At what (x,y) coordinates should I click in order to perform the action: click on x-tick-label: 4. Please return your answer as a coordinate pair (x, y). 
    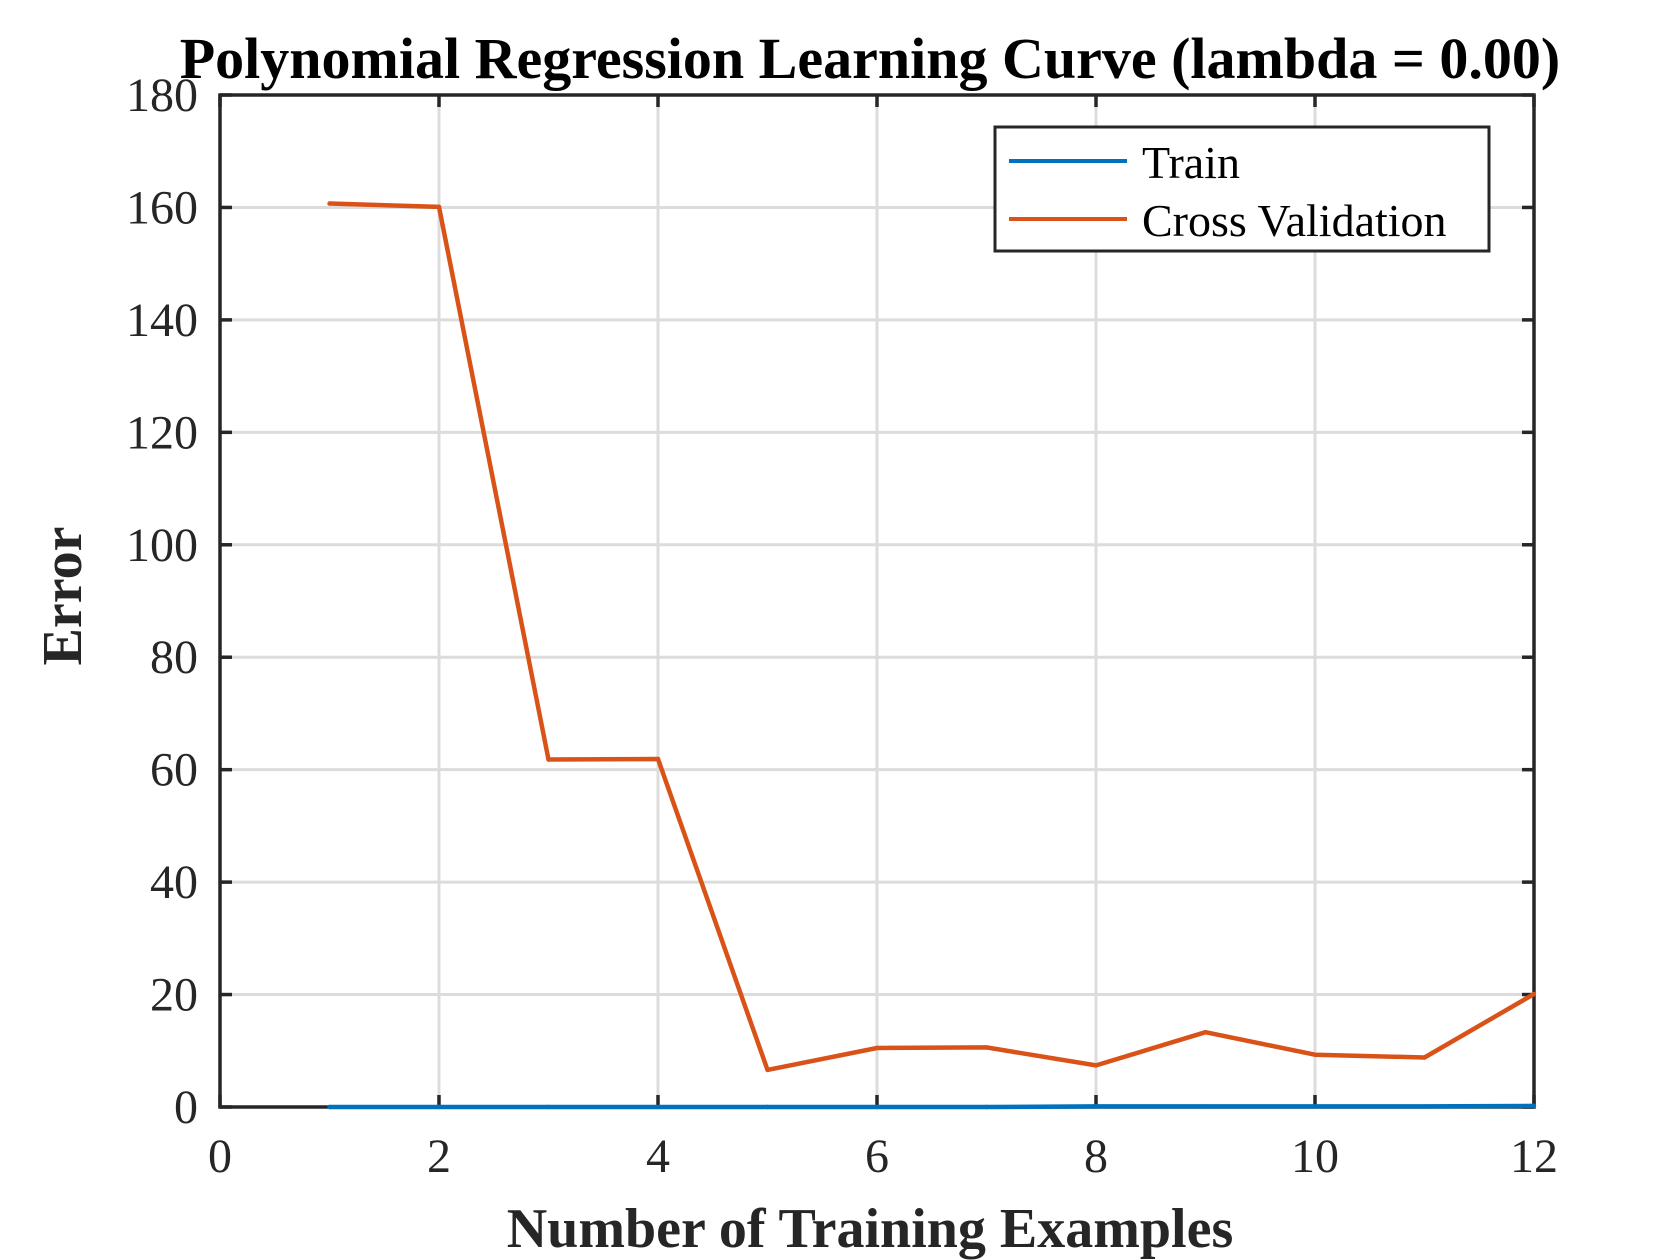
    Looking at the image, I should click on (658, 1156).